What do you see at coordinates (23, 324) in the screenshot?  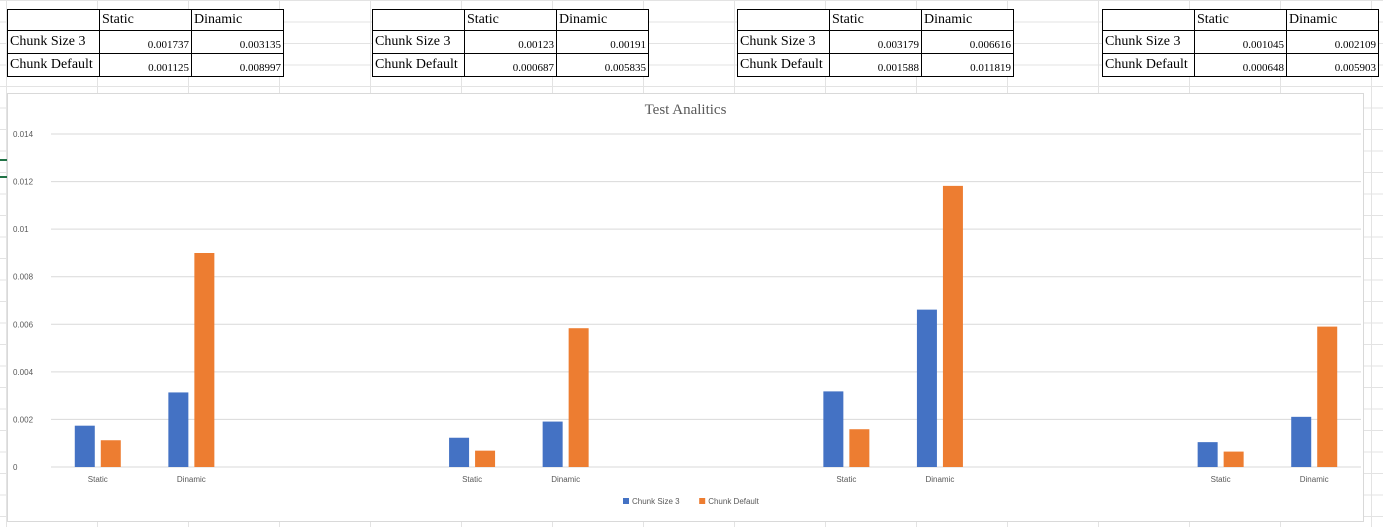 I see `y-tick-label: 0.006` at bounding box center [23, 324].